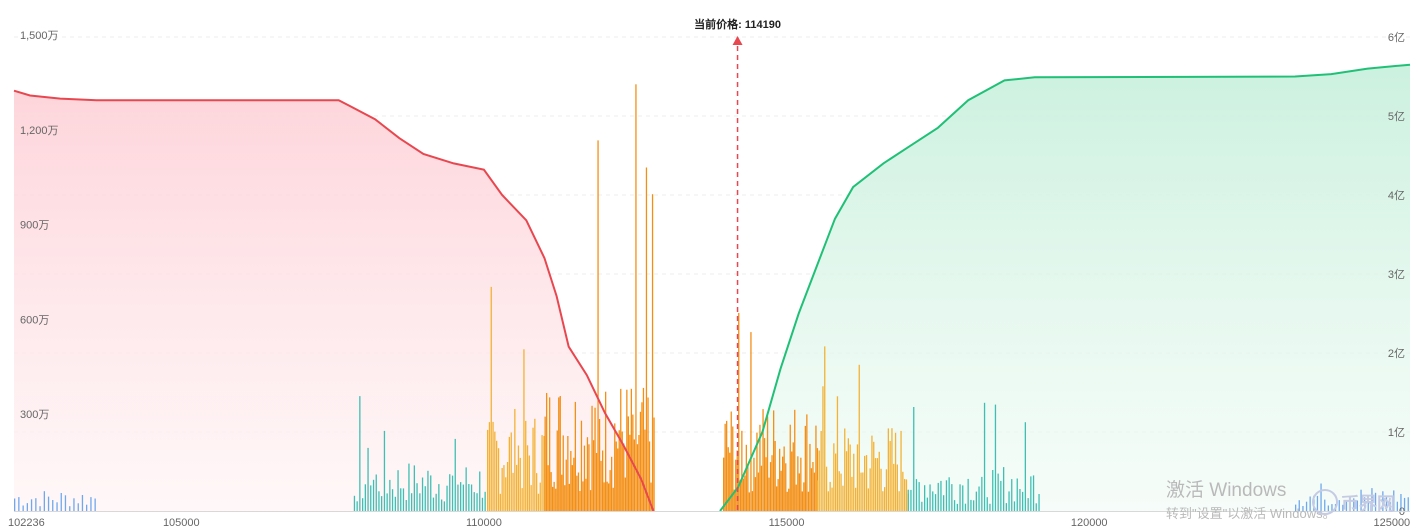 The width and height of the screenshot is (1423, 531). What do you see at coordinates (1368, 504) in the screenshot?
I see `watermark-logo: 币界网` at bounding box center [1368, 504].